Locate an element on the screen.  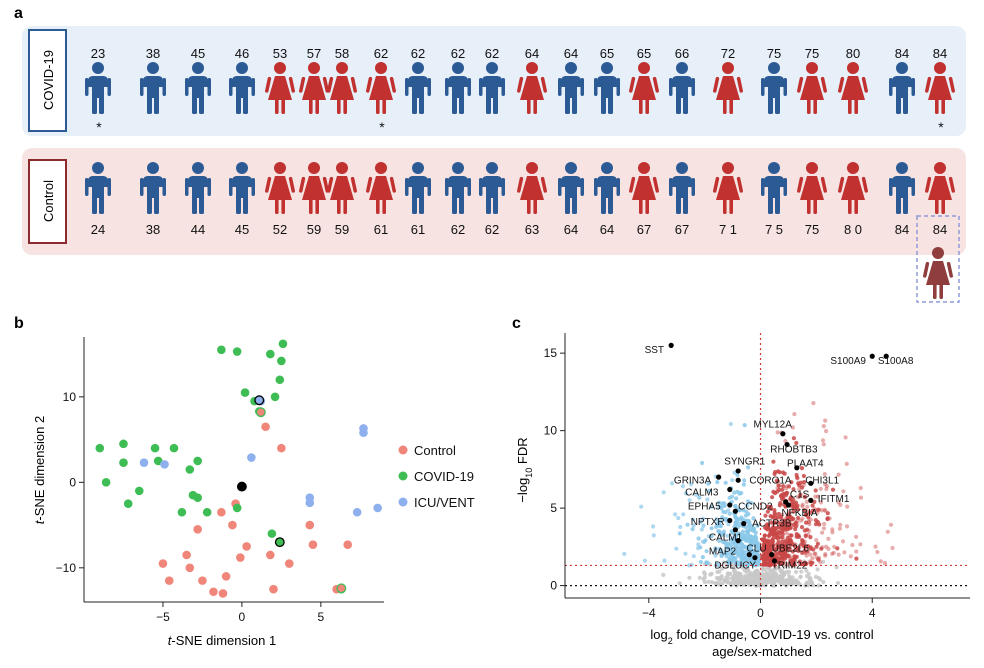
volcano-point-cloud is located at coordinates (758, 494).